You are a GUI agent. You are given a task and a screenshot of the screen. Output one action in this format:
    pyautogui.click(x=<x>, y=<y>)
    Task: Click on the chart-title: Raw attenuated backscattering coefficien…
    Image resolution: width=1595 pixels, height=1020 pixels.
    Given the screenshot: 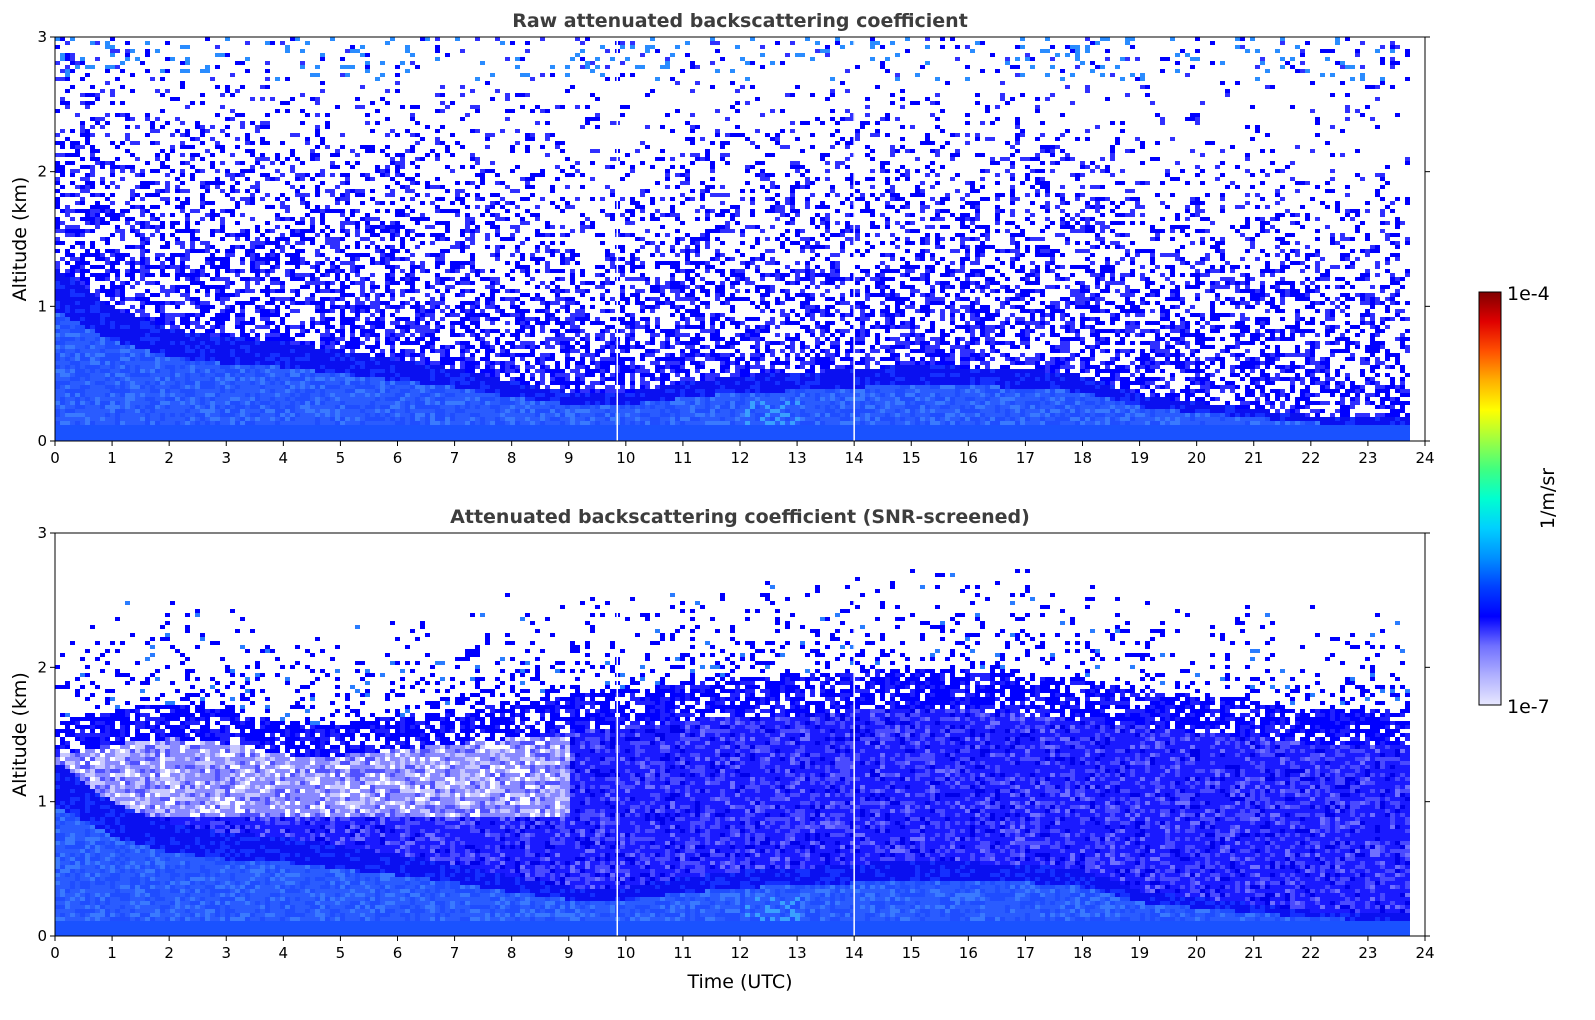 What is the action you would take?
    pyautogui.click(x=740, y=21)
    